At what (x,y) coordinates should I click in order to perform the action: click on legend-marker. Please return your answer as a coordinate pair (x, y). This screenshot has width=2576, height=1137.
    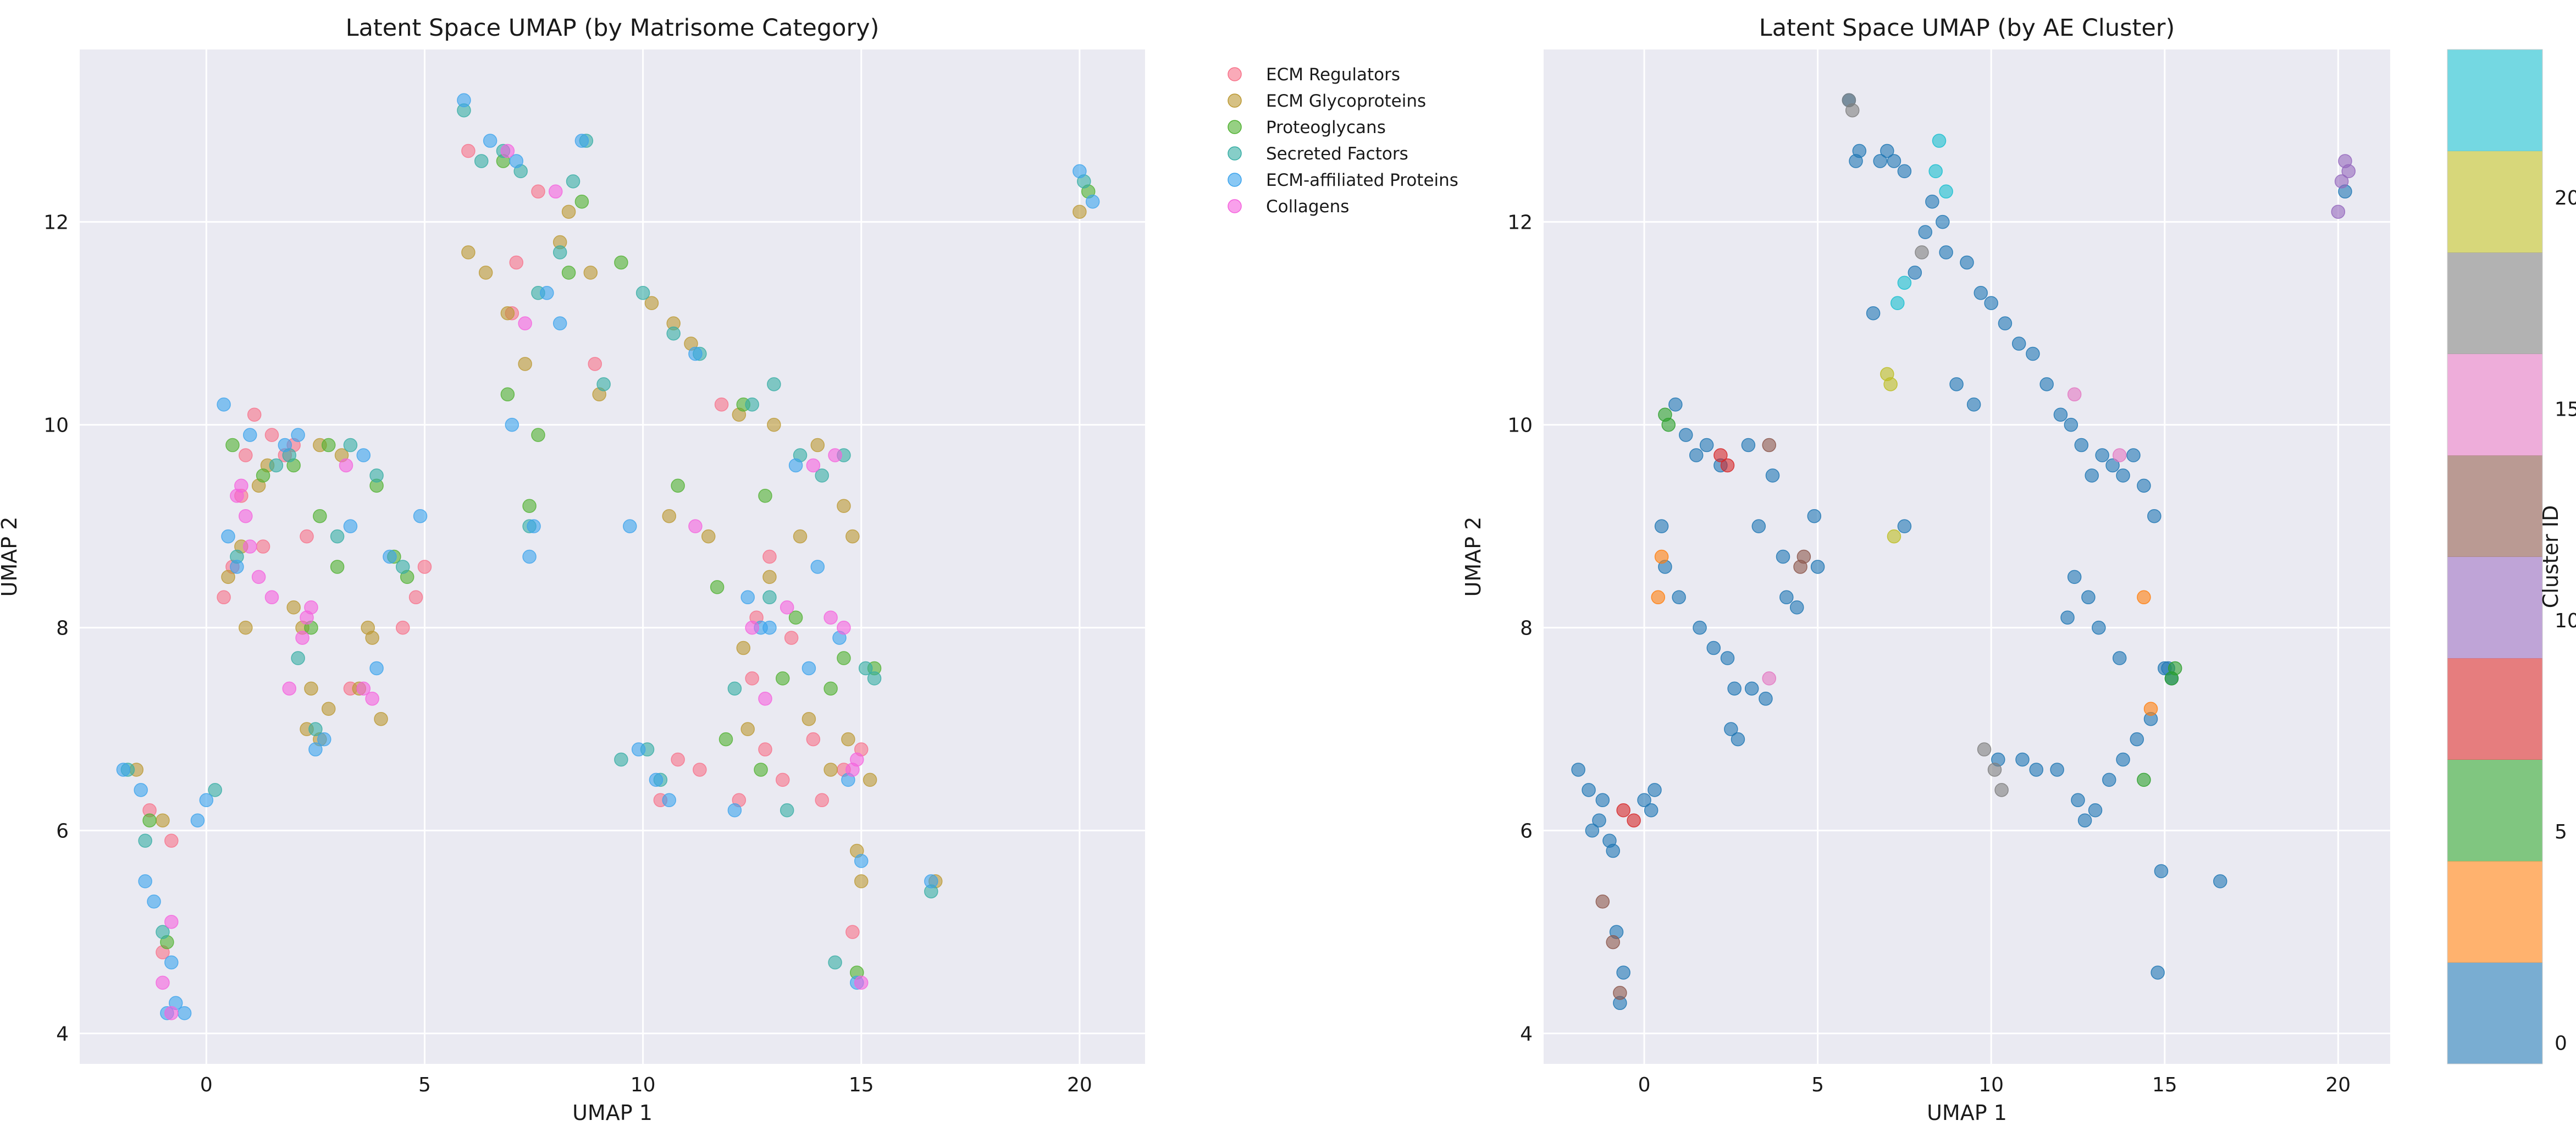
    Looking at the image, I should click on (1235, 101).